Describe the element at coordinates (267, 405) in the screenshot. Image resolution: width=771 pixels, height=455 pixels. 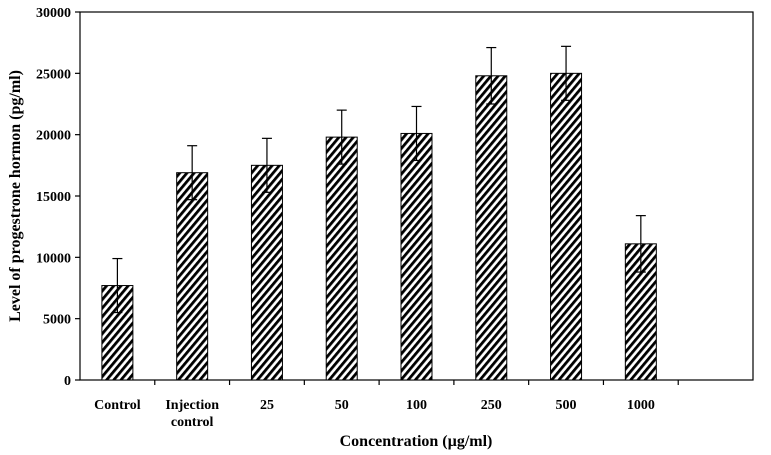
I see `x-tick-label: 25` at that location.